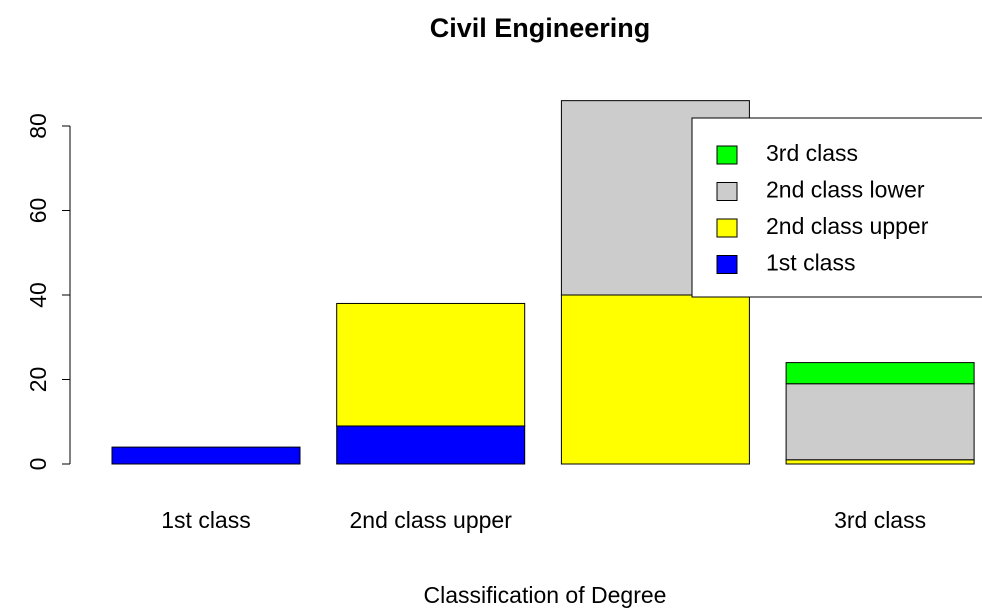 The width and height of the screenshot is (982, 616). Describe the element at coordinates (540, 28) in the screenshot. I see `chart-title: Civil Engineering` at that location.